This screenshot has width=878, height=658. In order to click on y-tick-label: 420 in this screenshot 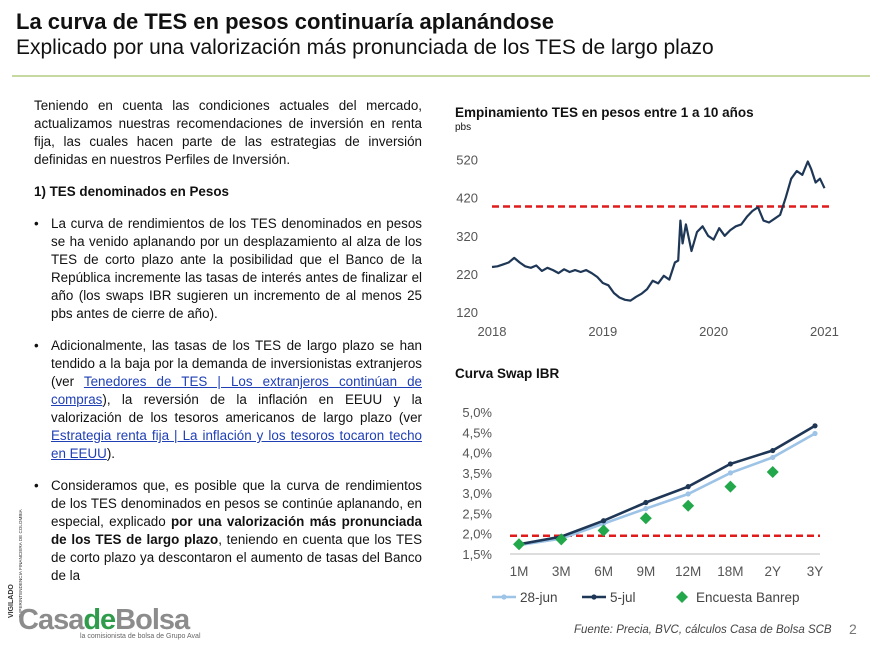, I will do `click(467, 198)`.